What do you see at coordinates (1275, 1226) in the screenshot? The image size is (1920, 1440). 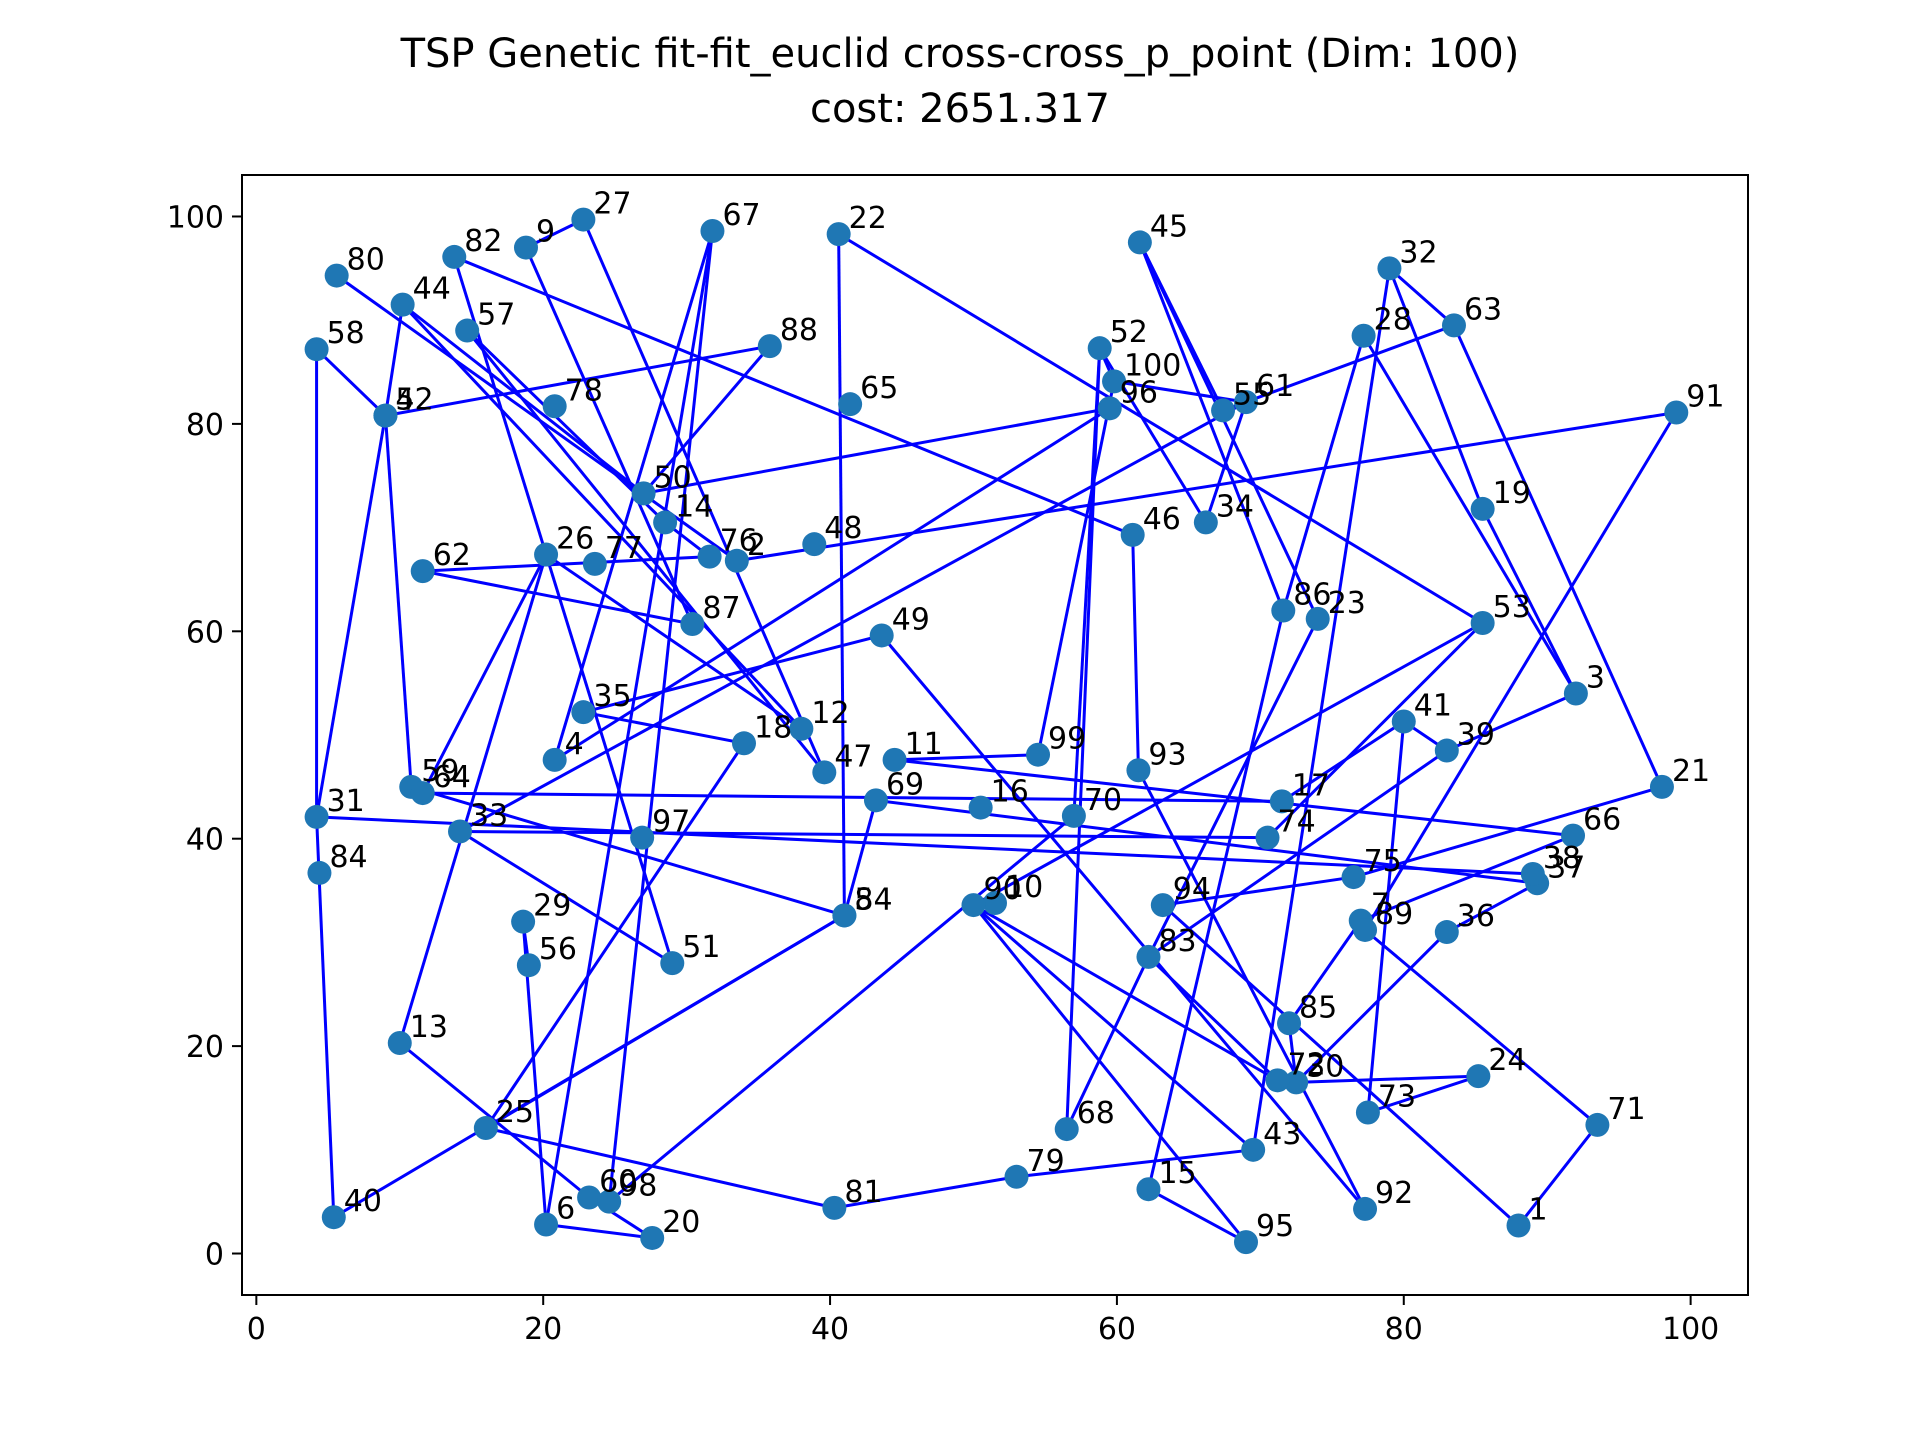 I see `city-label: 95` at bounding box center [1275, 1226].